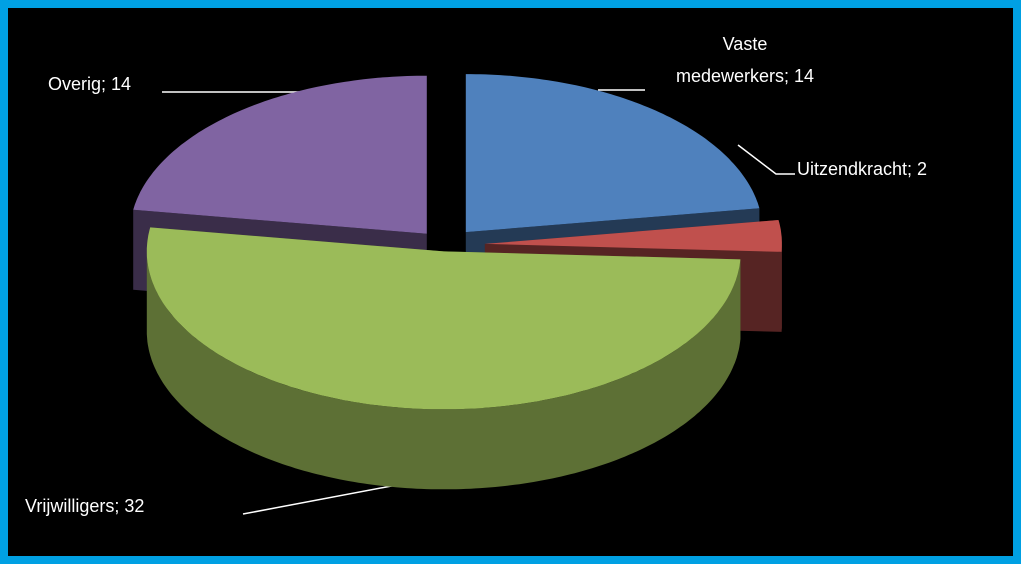 The height and width of the screenshot is (564, 1021). Describe the element at coordinates (862, 169) in the screenshot. I see `data-label: Uitzendkracht; 2` at that location.